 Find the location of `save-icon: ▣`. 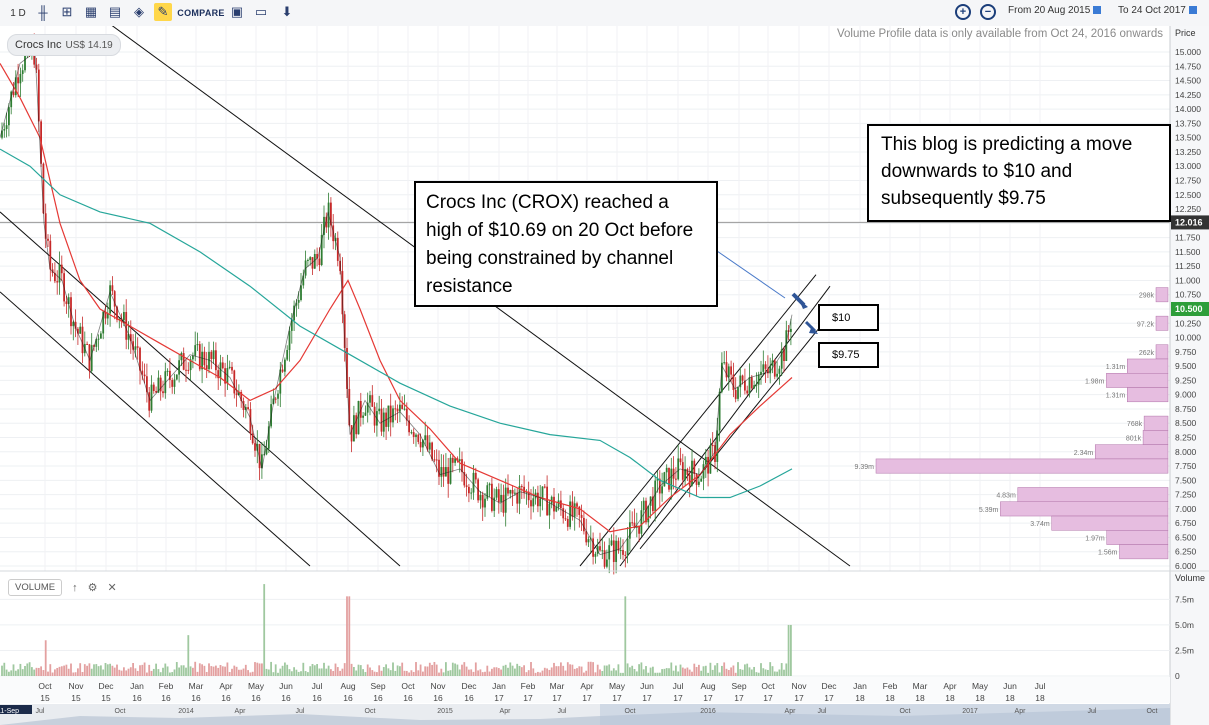

save-icon: ▣ is located at coordinates (237, 11).